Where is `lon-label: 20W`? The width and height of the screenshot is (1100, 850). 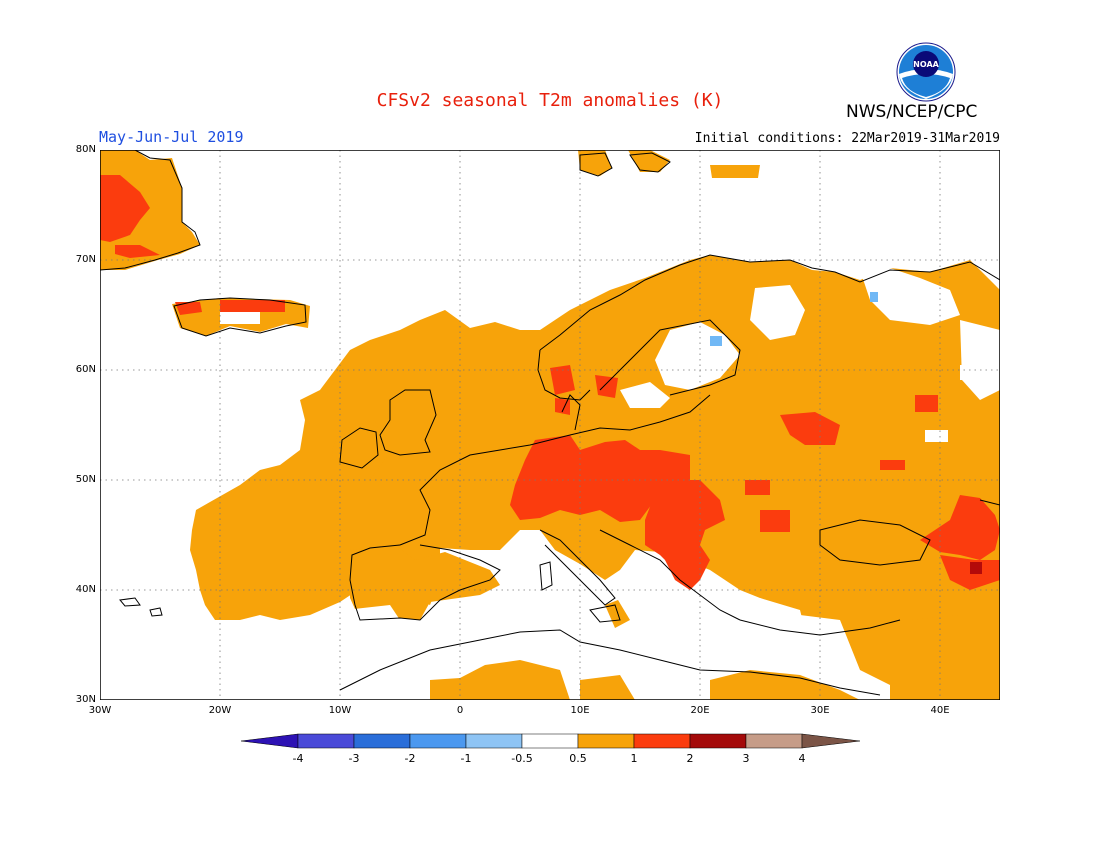 lon-label: 20W is located at coordinates (220, 710).